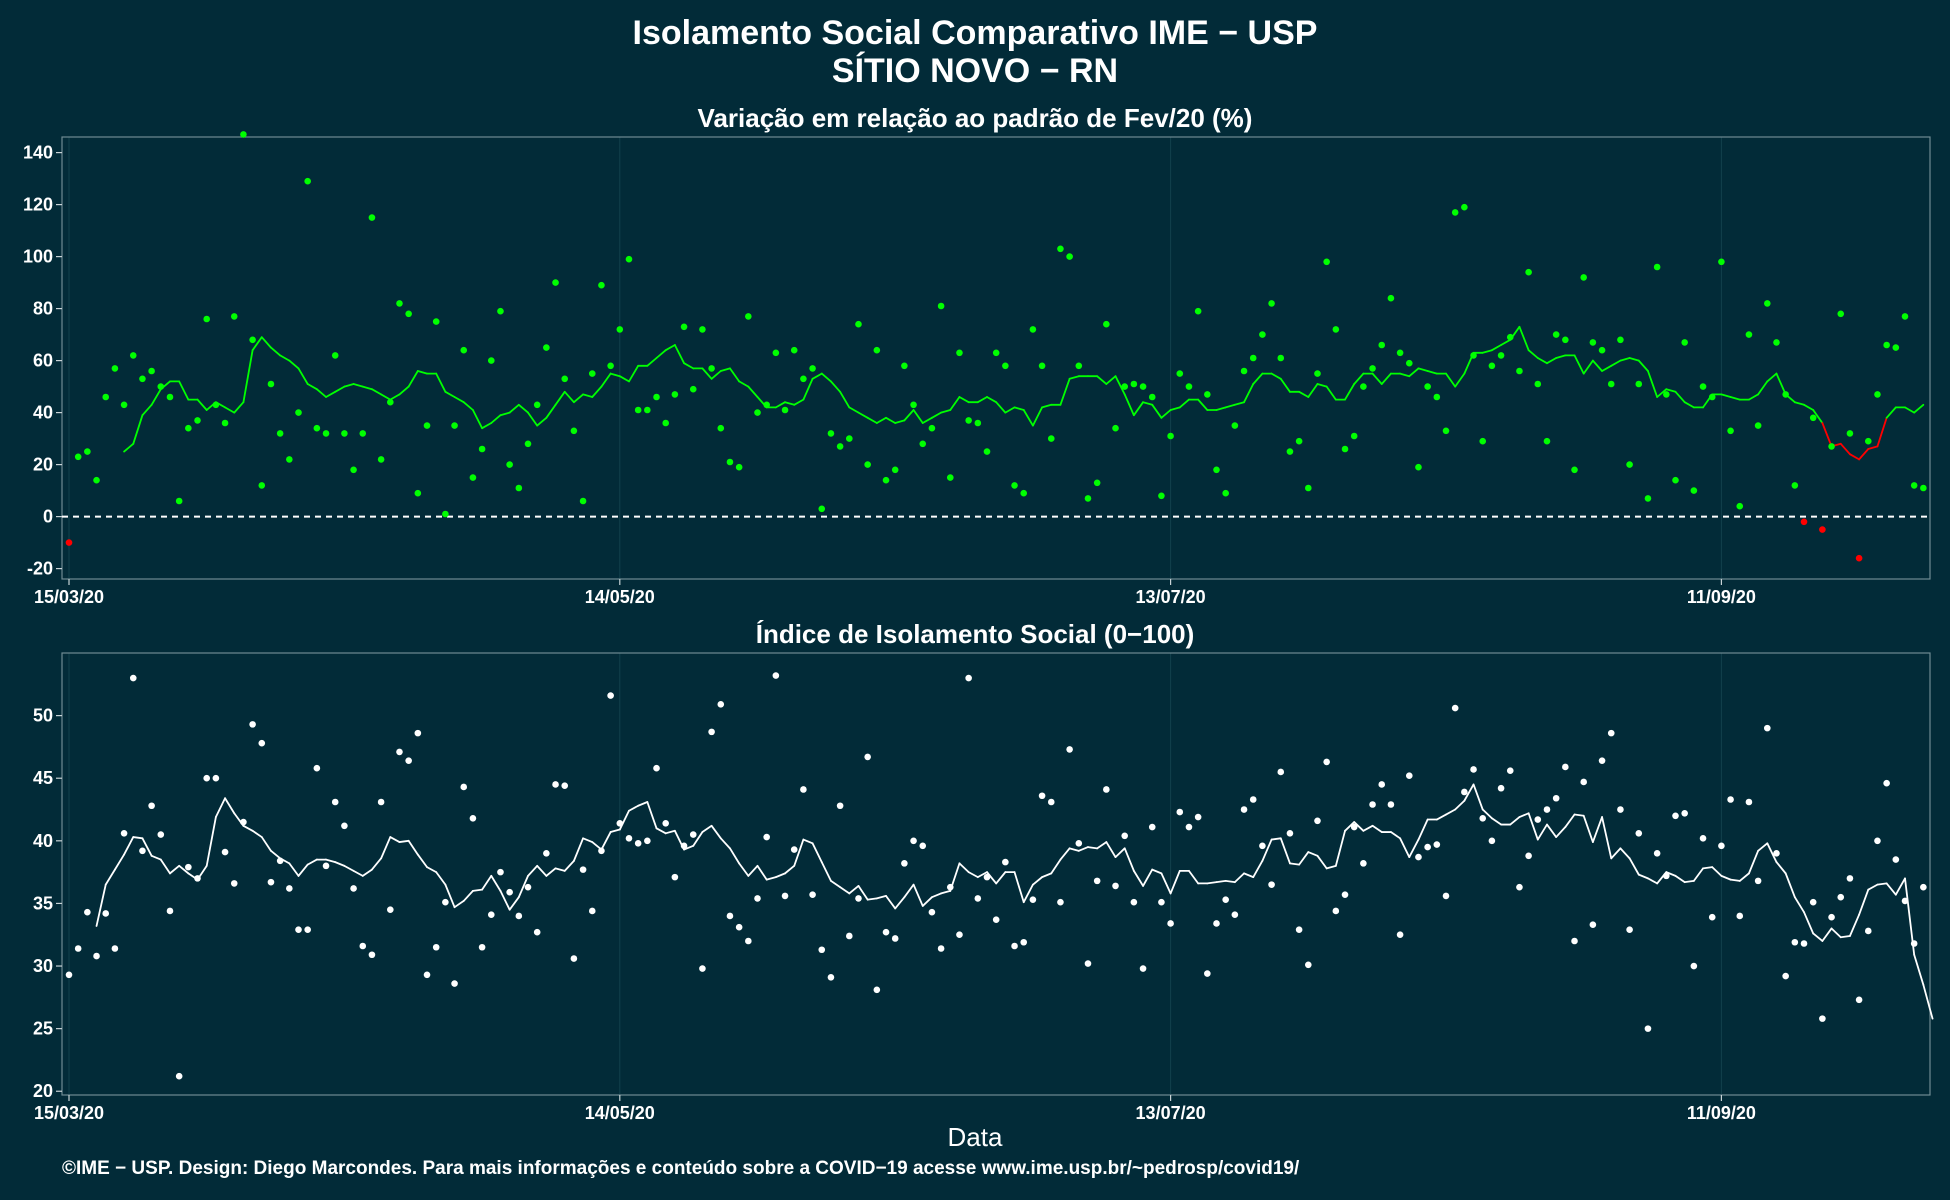  What do you see at coordinates (975, 71) in the screenshot?
I see `page-subtitle: SÍTIO NOVO − RN` at bounding box center [975, 71].